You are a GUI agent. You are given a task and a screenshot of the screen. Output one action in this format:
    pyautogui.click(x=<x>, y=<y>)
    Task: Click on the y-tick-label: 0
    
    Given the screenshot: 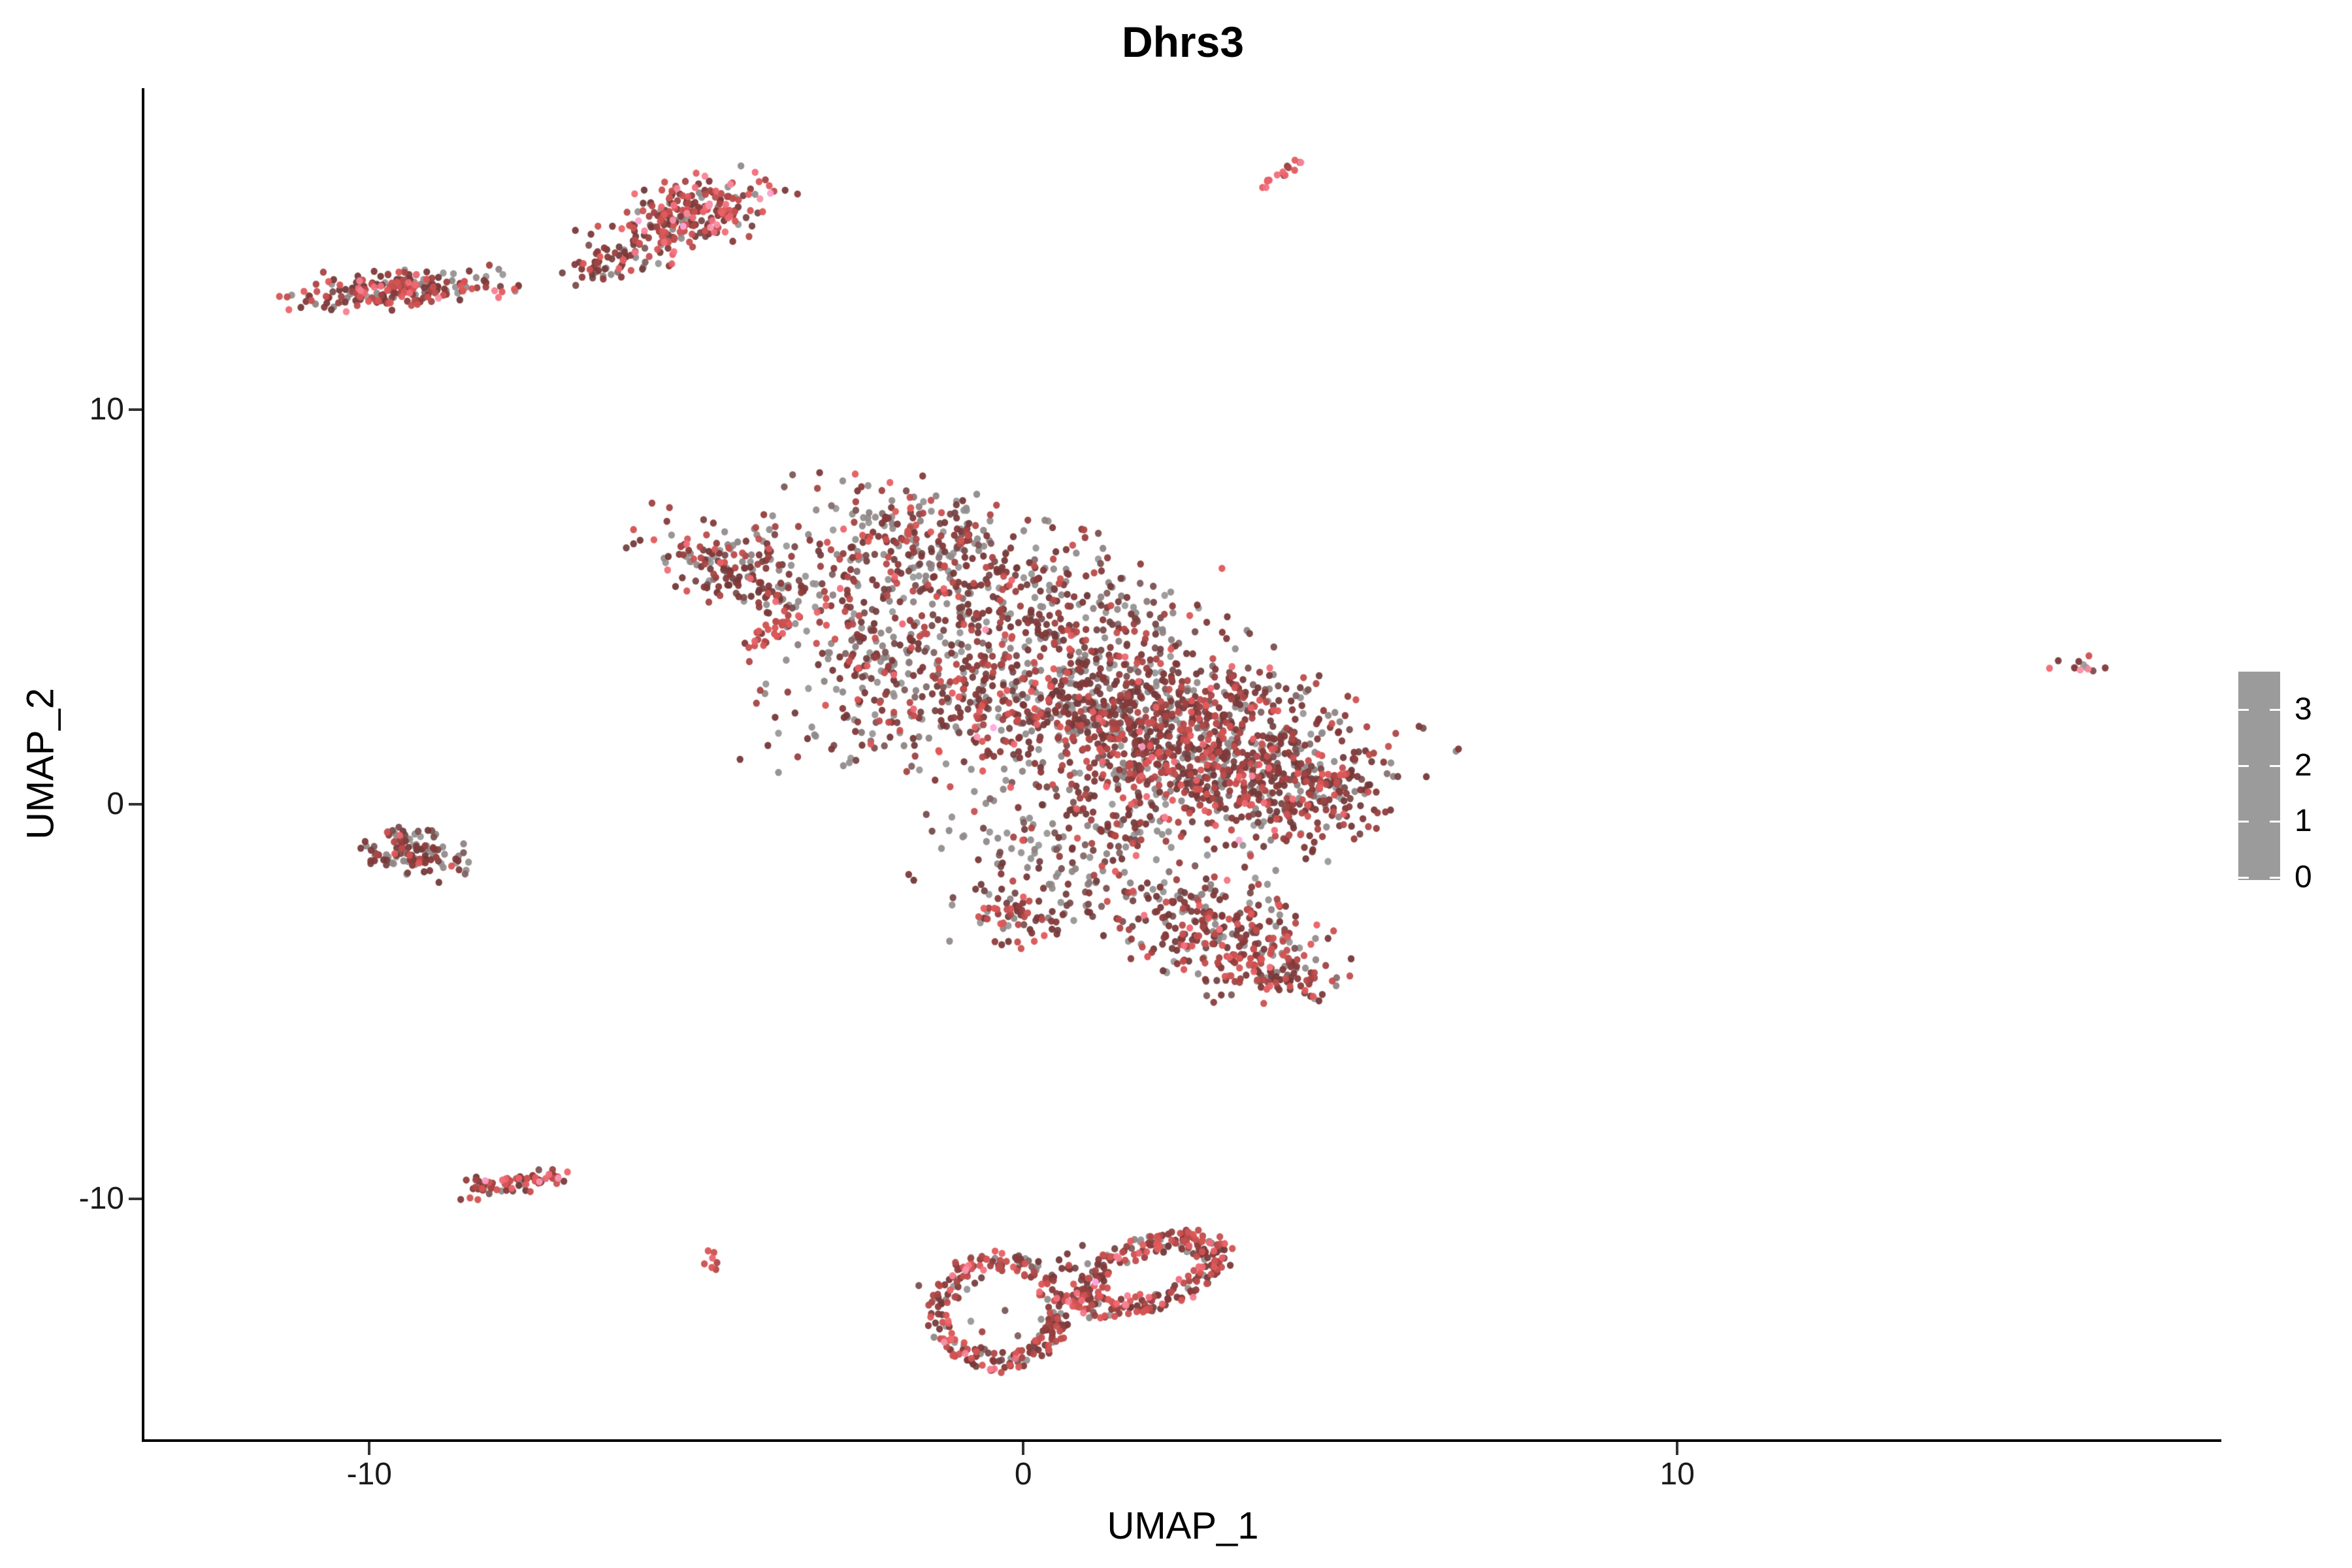 What is the action you would take?
    pyautogui.click(x=115, y=804)
    